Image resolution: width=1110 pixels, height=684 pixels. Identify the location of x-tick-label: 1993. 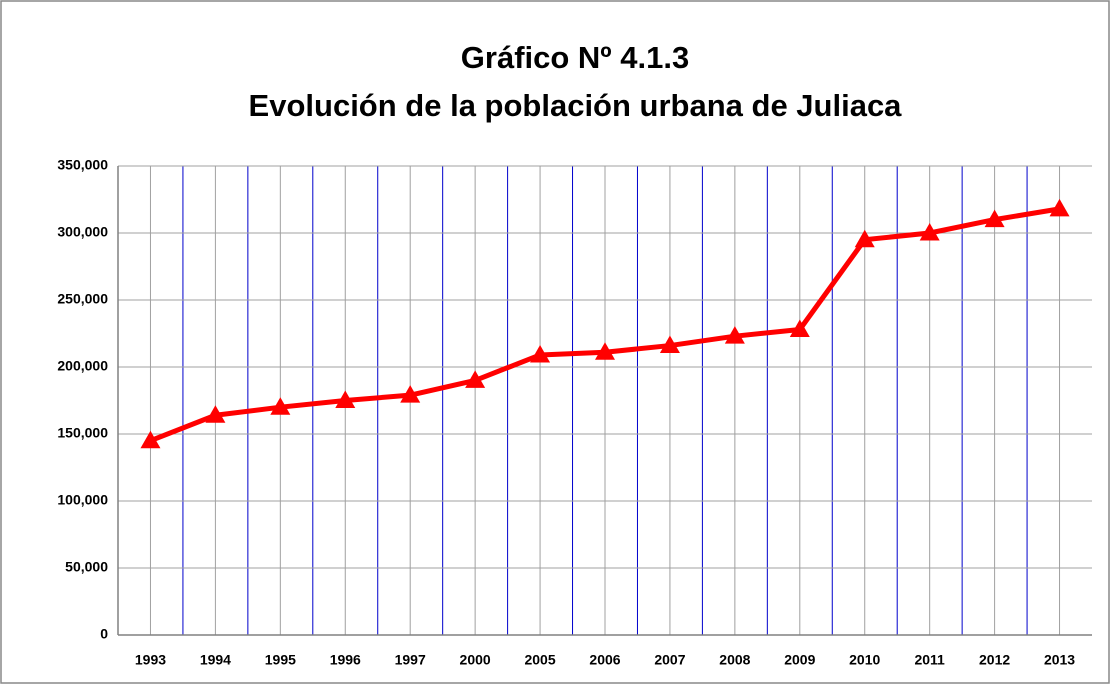
(150, 660).